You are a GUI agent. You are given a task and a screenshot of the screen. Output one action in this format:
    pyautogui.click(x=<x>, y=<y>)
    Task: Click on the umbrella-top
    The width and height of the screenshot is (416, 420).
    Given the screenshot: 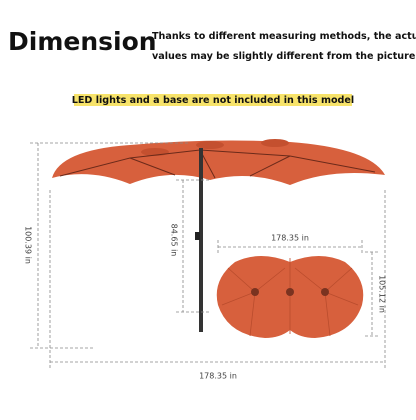 What is the action you would take?
    pyautogui.click(x=290, y=297)
    